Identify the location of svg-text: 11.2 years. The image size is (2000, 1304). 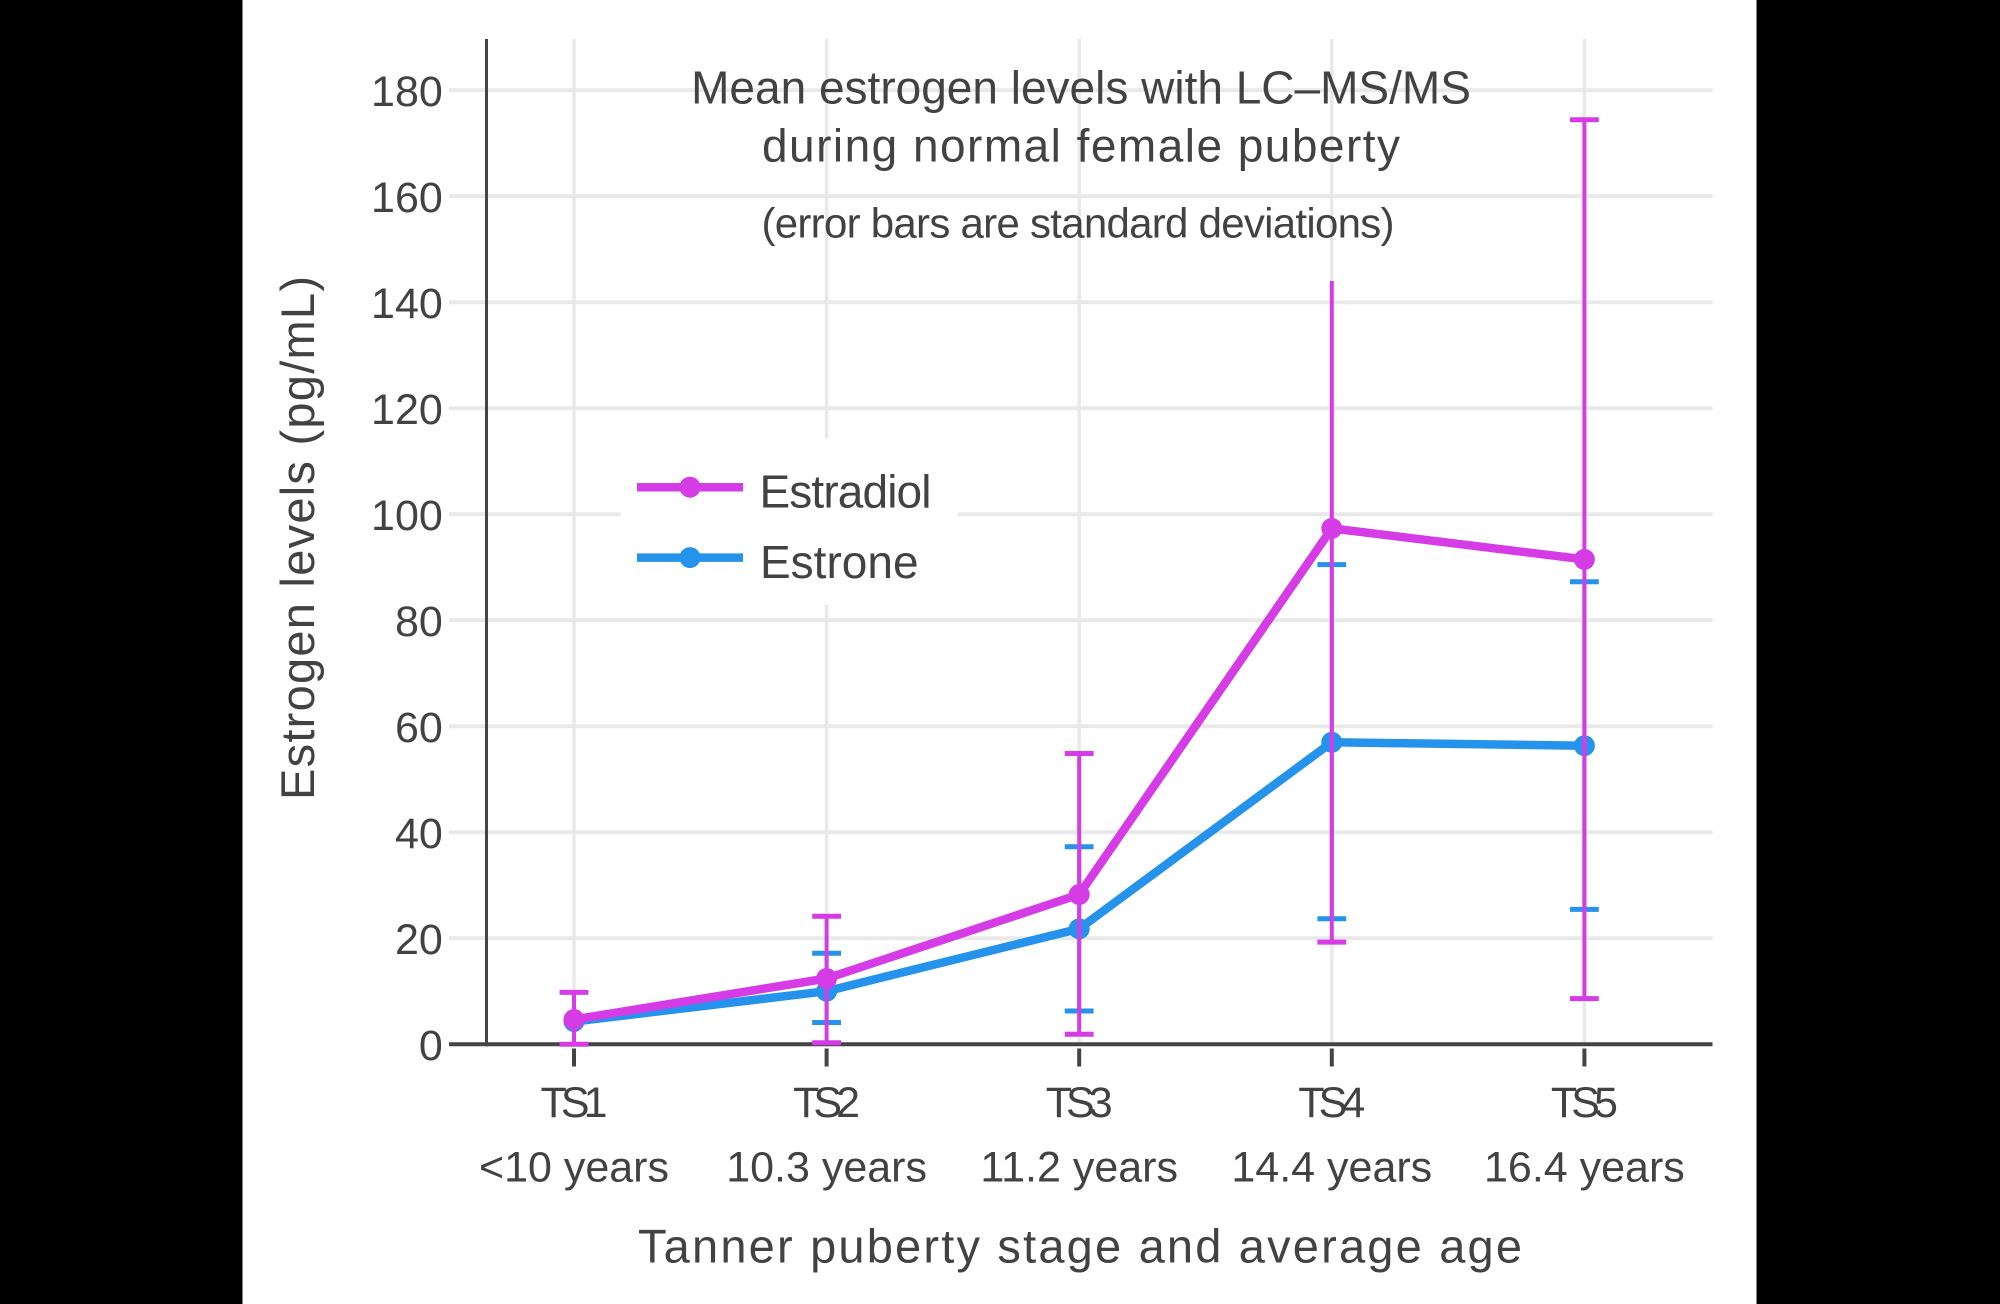
(1079, 1167).